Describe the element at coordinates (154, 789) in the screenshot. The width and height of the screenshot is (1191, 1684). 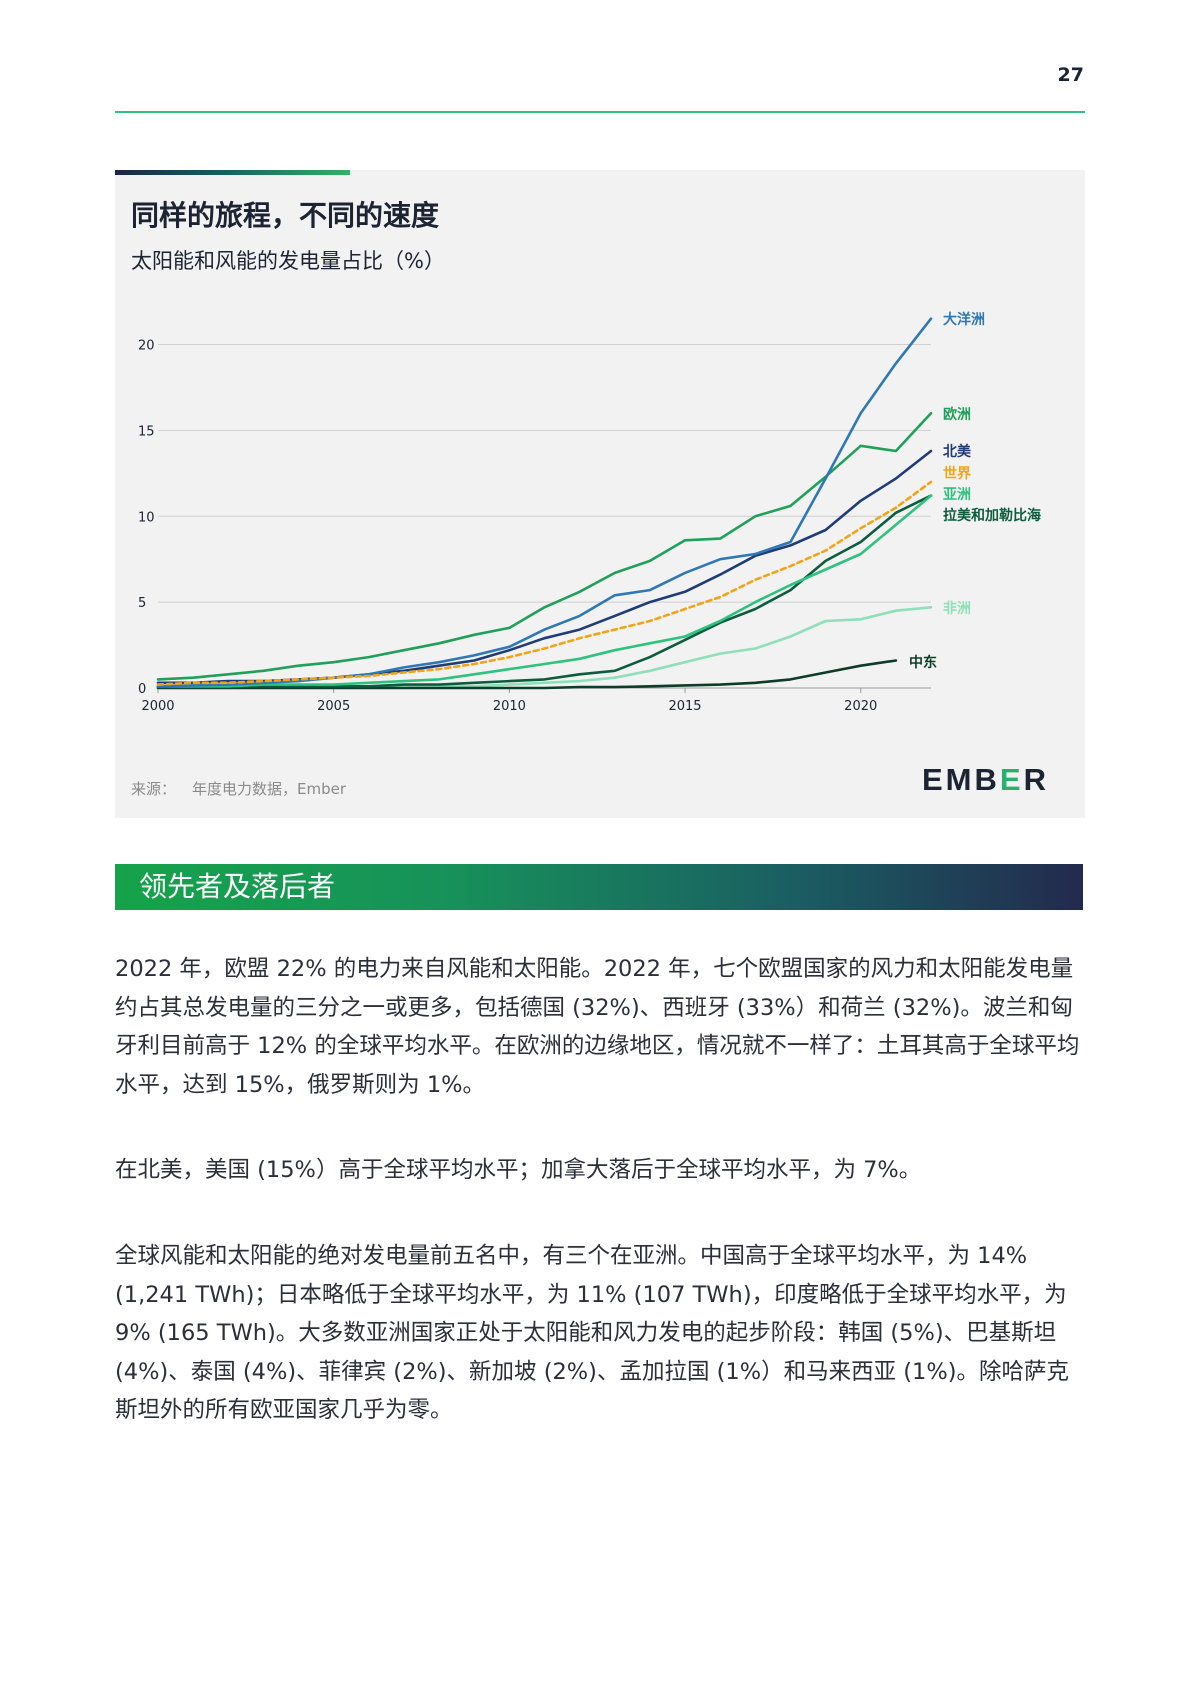
I see `source-label: 来源：` at that location.